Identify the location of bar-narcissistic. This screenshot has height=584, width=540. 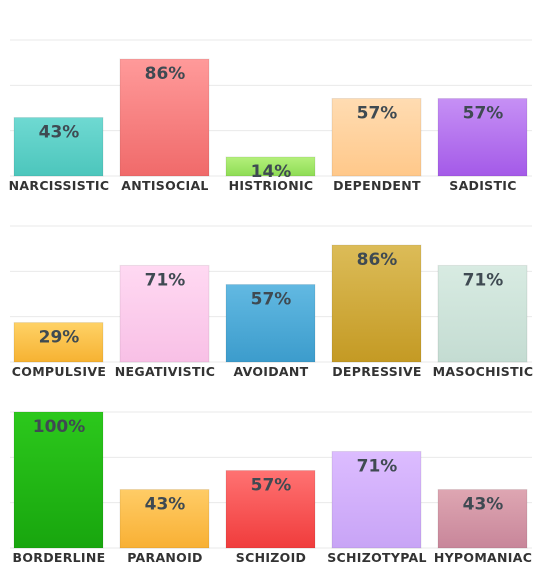
(58, 147).